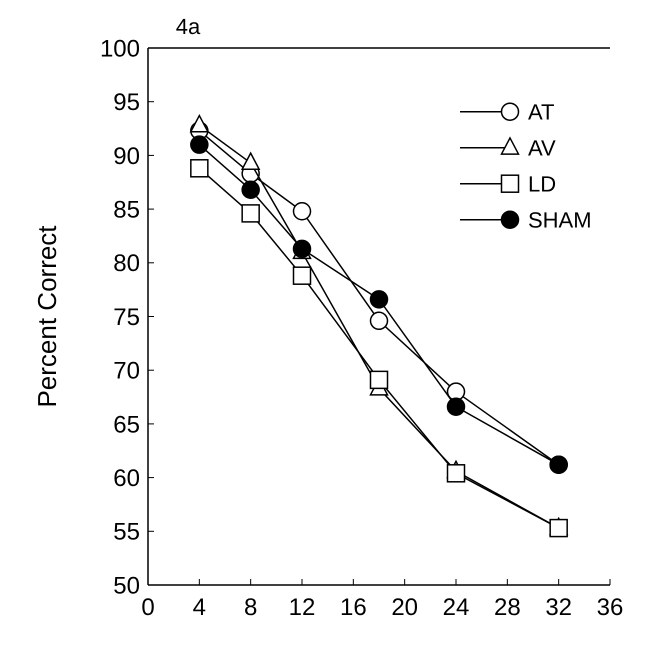 The image size is (653, 646). Describe the element at coordinates (560, 219) in the screenshot. I see `legend-label: SHAM` at that location.